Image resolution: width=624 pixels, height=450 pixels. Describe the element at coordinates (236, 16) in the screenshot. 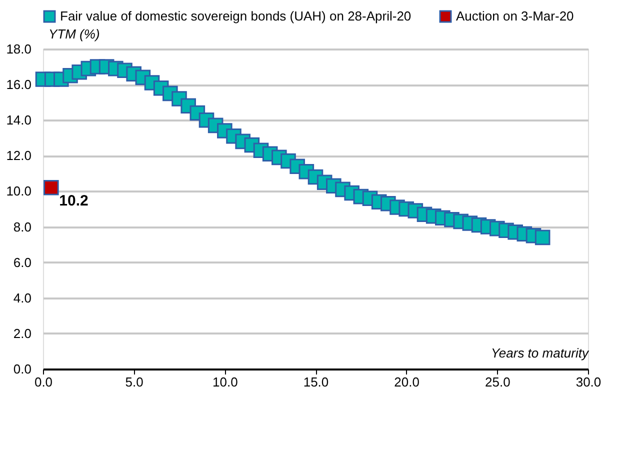

I see `legend-label: Fair value of domestic sovereign bonds (UAH) on 28-April-20` at that location.